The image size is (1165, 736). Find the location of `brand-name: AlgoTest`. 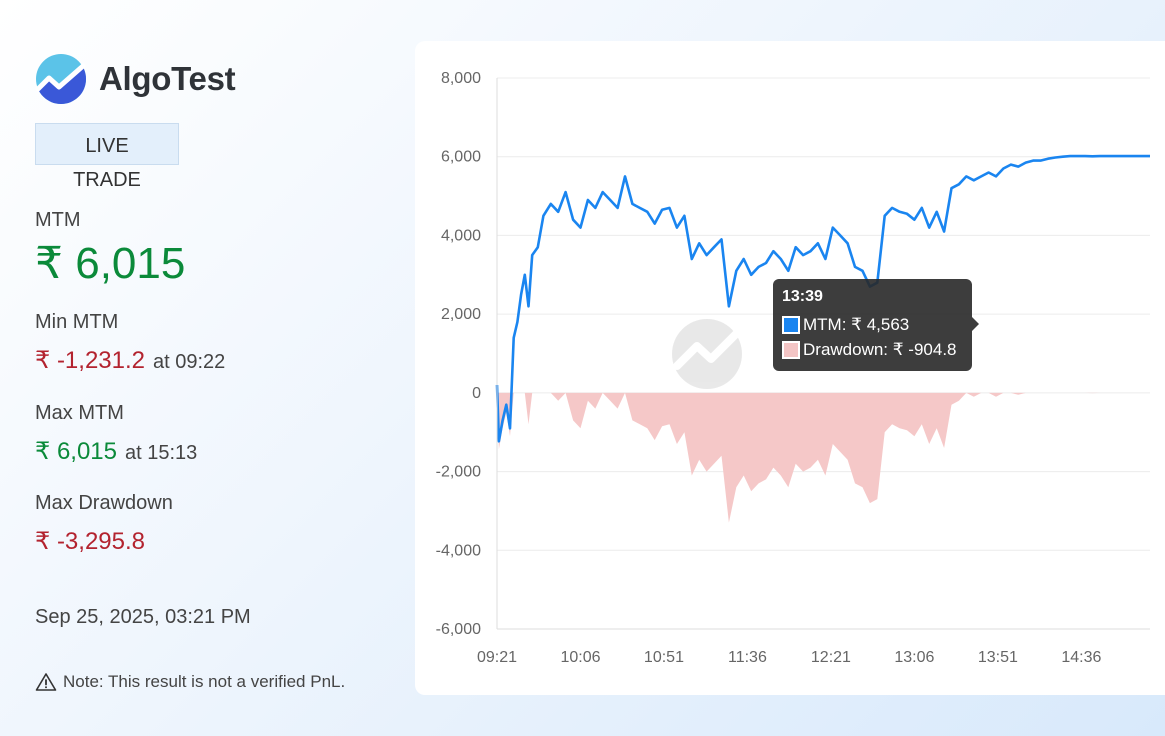

brand-name: AlgoTest is located at coordinates (167, 78).